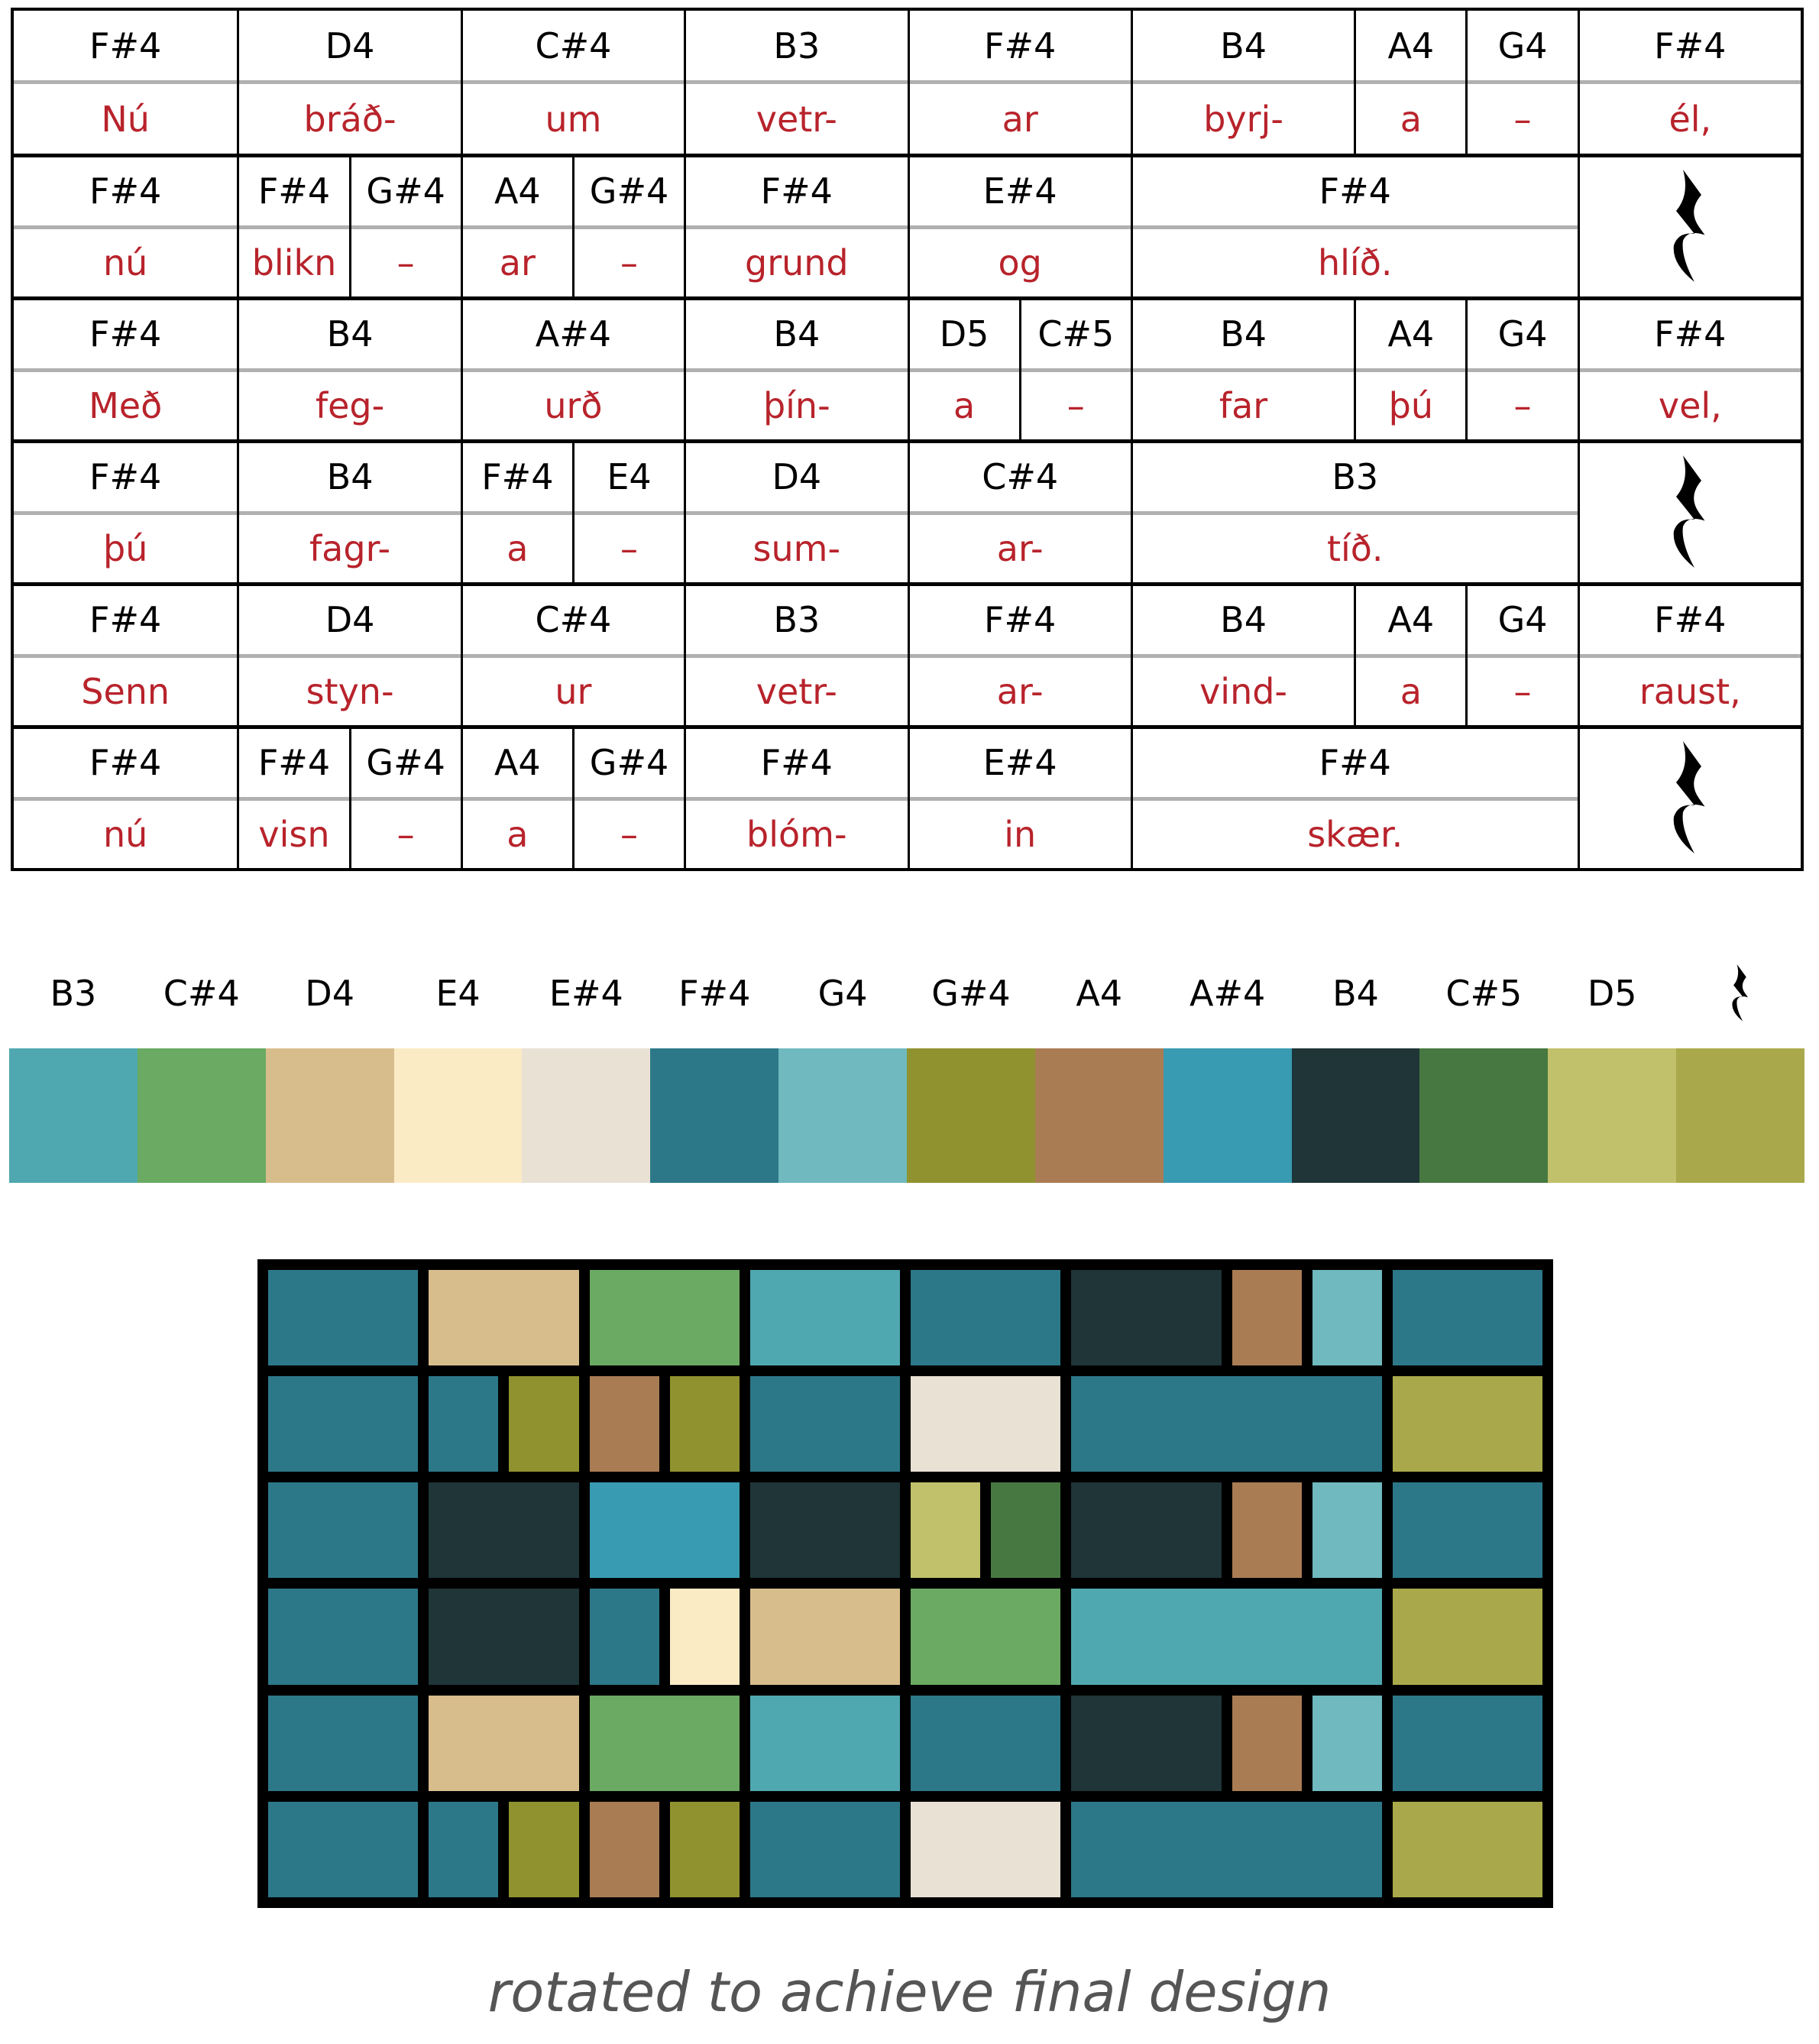  What do you see at coordinates (572, 82) in the screenshot?
I see `note-cell: C#4 um` at bounding box center [572, 82].